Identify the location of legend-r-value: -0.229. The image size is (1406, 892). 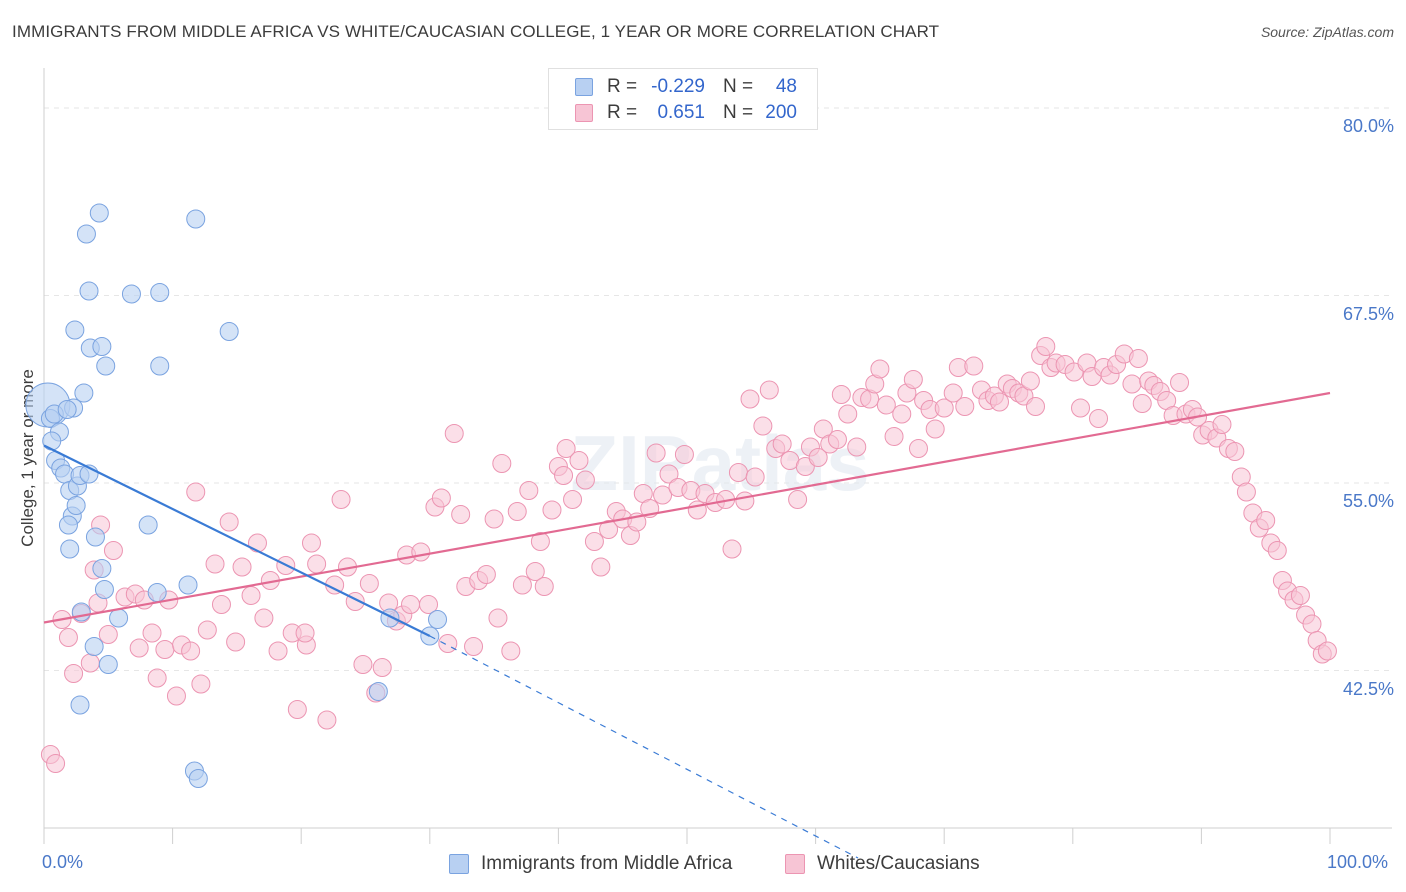
(678, 86).